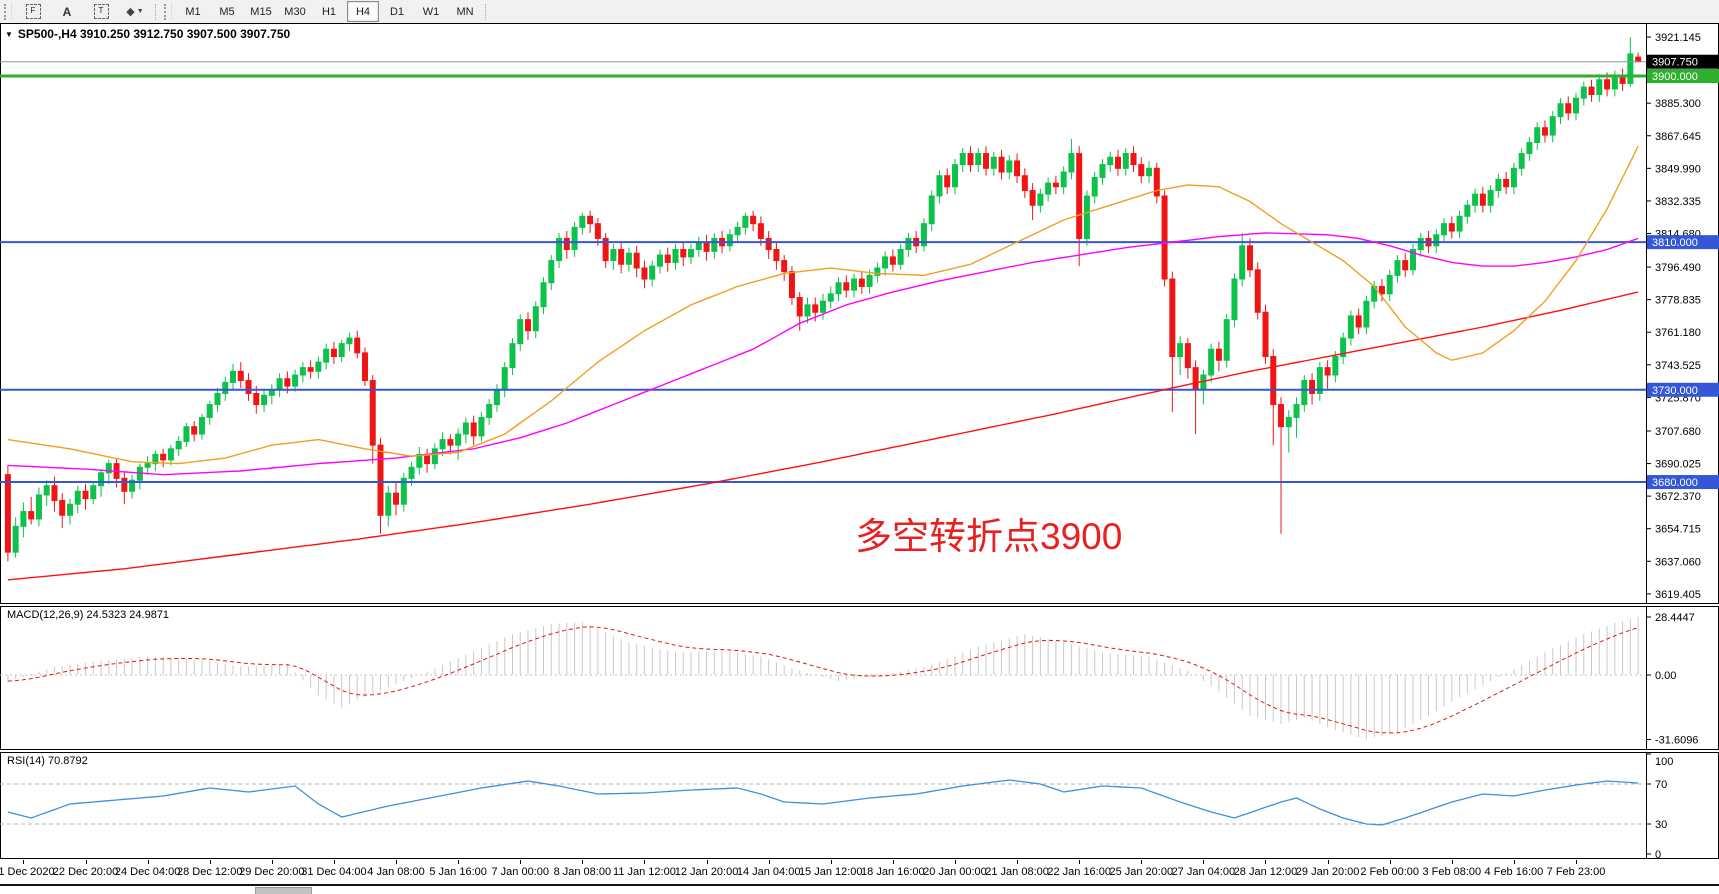 This screenshot has width=1719, height=894. I want to click on time-label: 25 Jan 20:00, so click(1141, 872).